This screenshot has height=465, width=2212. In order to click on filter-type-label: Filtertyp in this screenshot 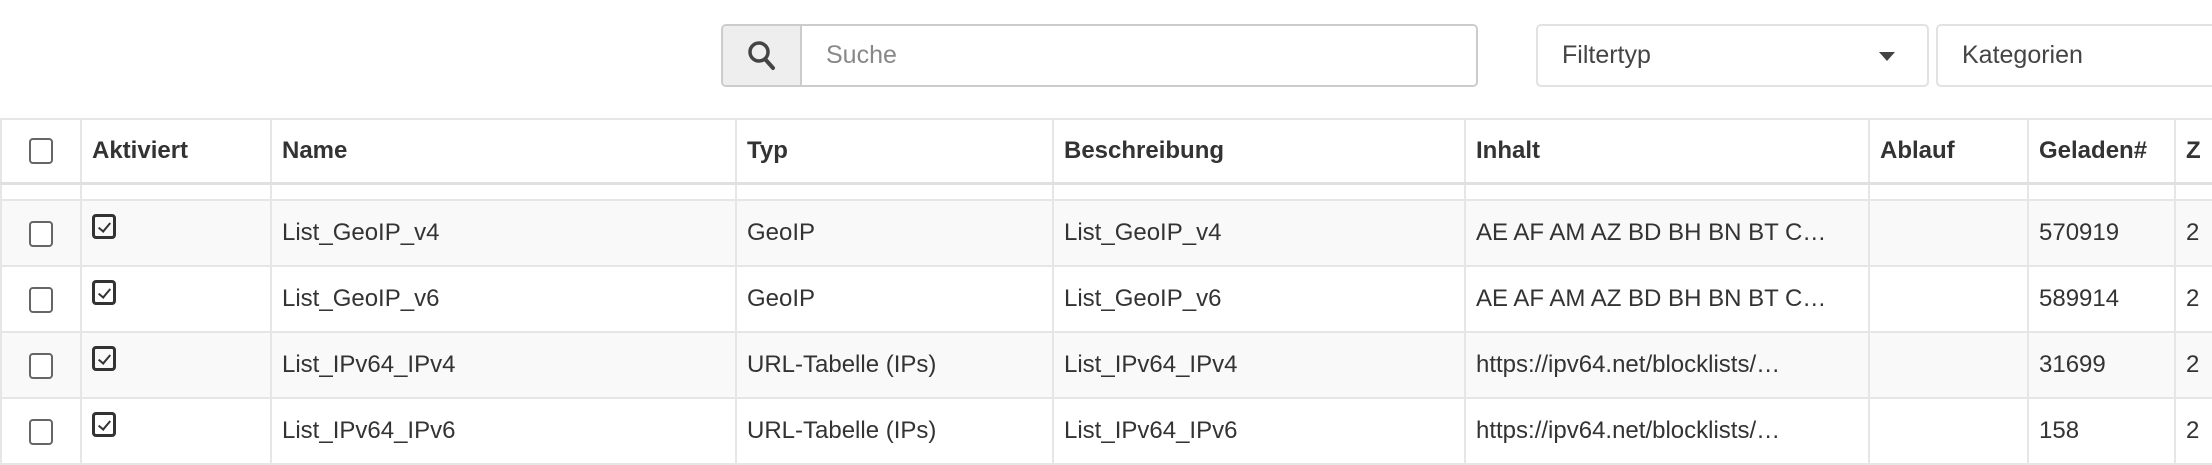, I will do `click(1606, 55)`.